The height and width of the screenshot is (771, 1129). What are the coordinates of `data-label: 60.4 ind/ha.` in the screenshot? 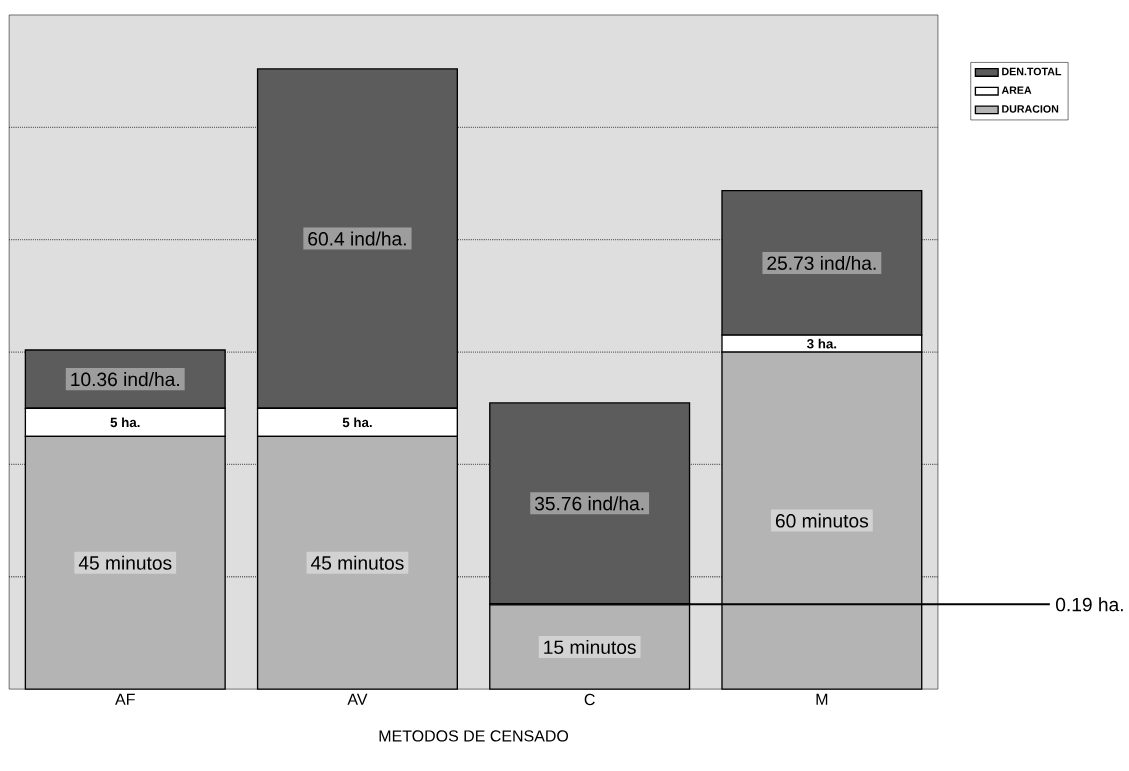 It's located at (357, 238).